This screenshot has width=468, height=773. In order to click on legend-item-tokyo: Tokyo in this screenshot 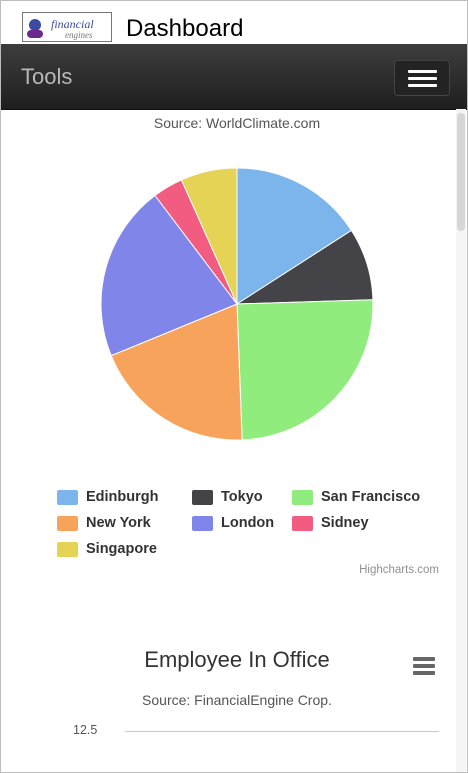, I will do `click(227, 497)`.